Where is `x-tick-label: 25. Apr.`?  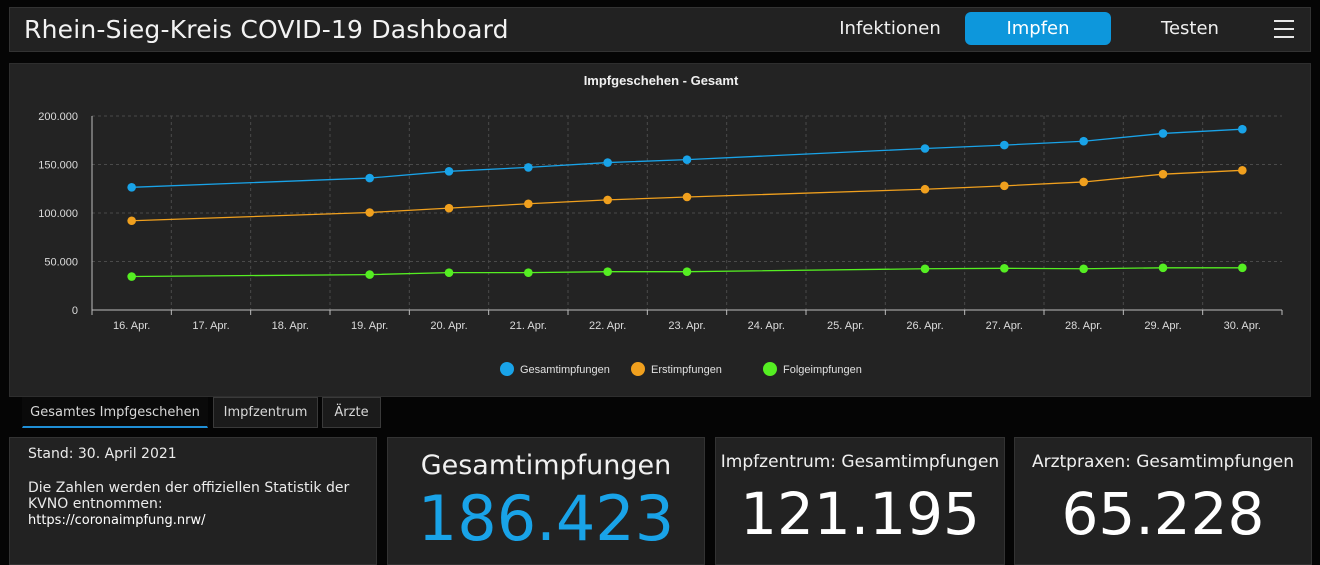
x-tick-label: 25. Apr. is located at coordinates (845, 326).